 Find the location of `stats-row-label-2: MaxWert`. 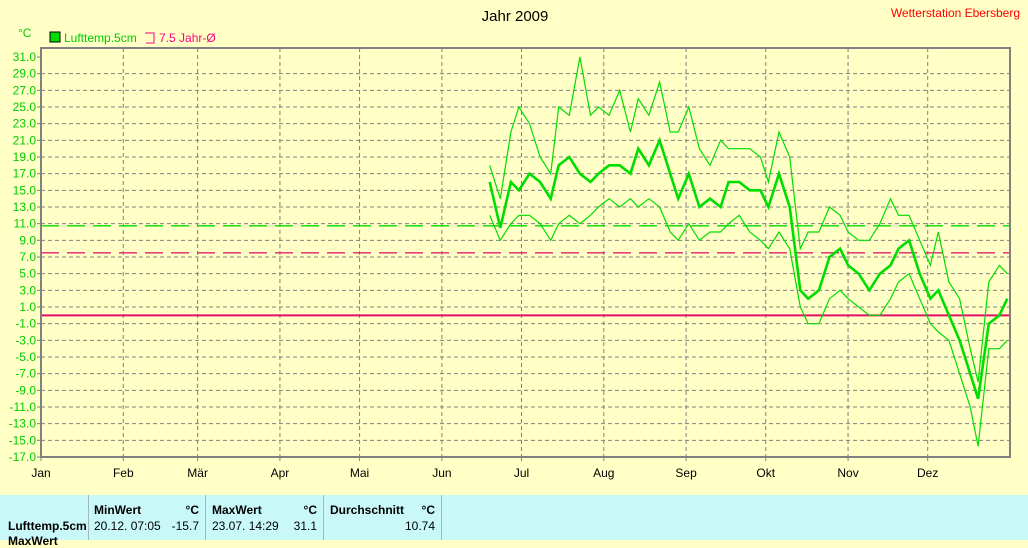

stats-row-label-2: MaxWert is located at coordinates (33, 541).